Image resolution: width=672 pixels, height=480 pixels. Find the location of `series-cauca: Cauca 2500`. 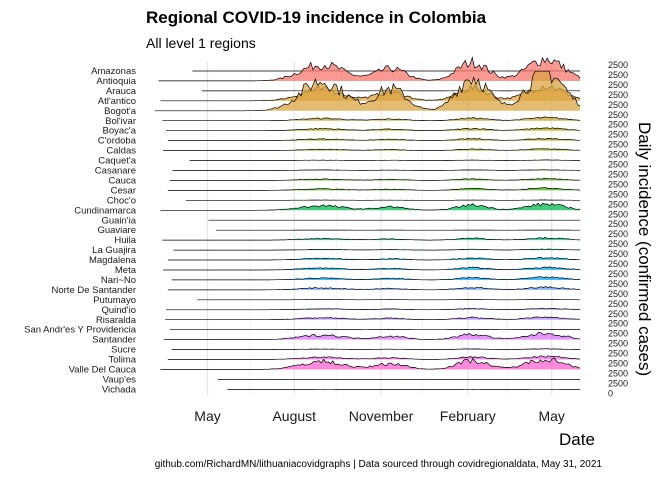

series-cauca: Cauca 2500 is located at coordinates (369, 177).